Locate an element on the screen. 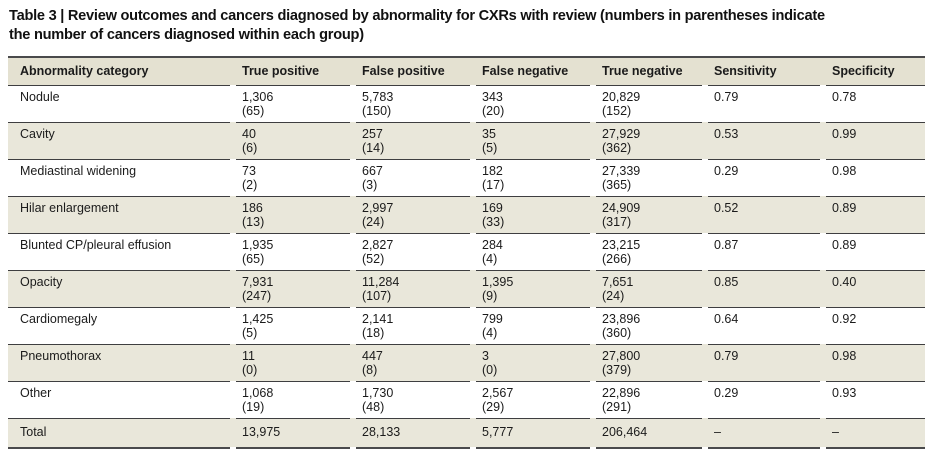  count-value: 22,896 is located at coordinates (621, 393).